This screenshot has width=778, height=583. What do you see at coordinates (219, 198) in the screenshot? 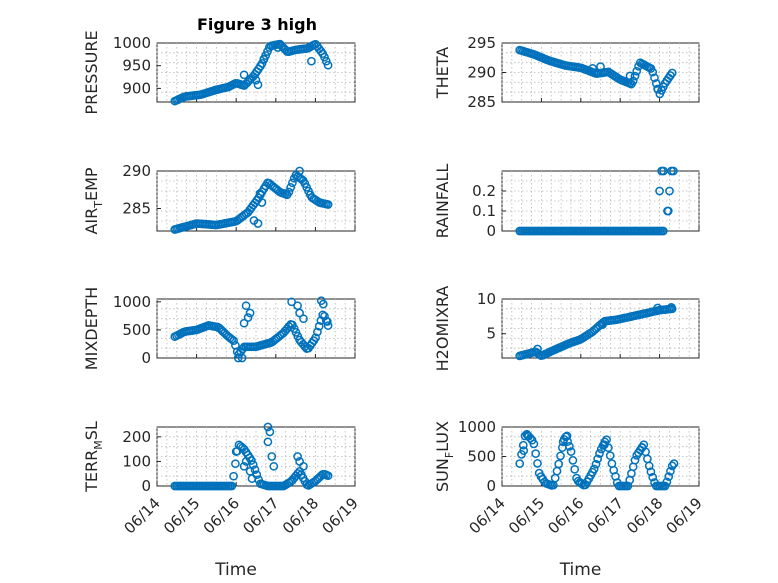
I see `subplot-air_temp: 285 290 AIRTEMP` at bounding box center [219, 198].